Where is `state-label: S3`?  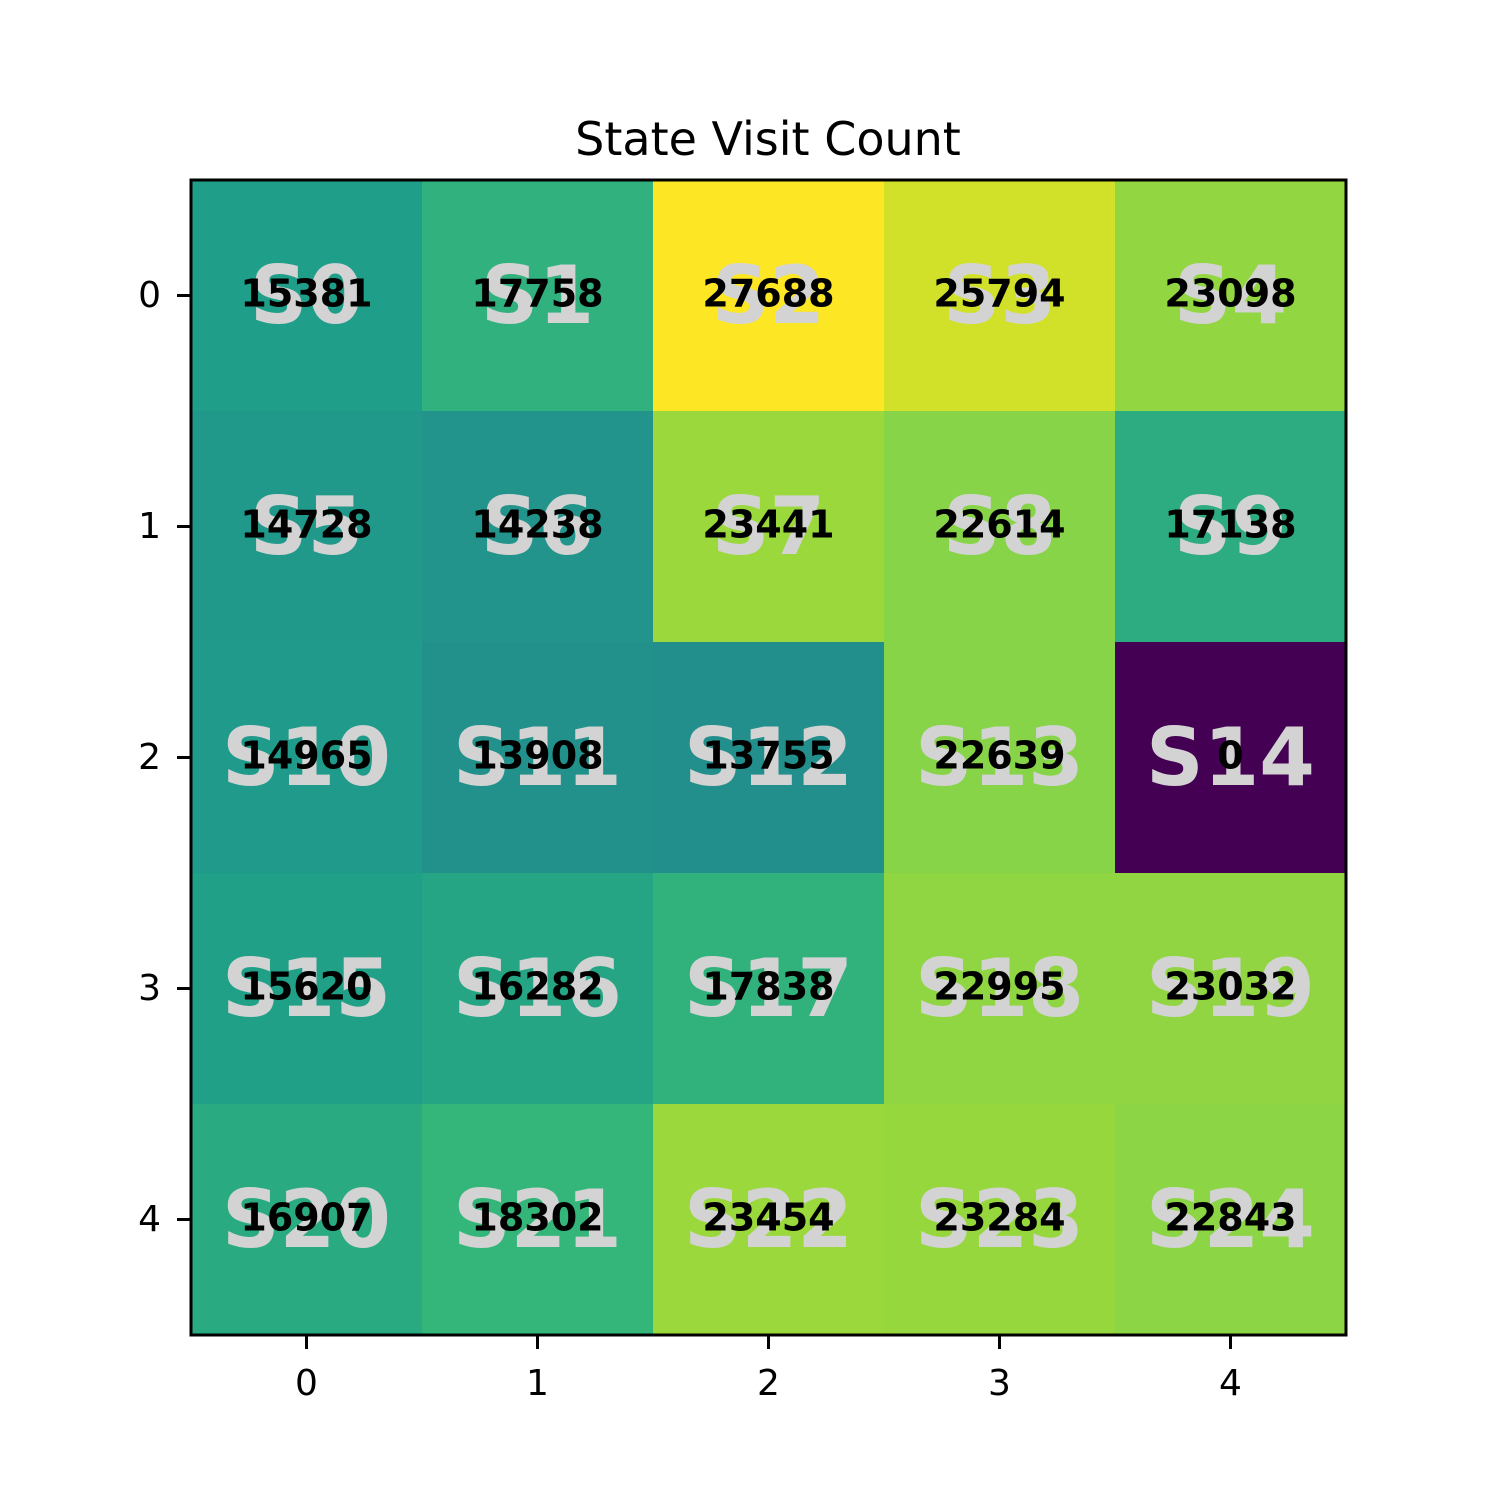
state-label: S3 is located at coordinates (999, 295).